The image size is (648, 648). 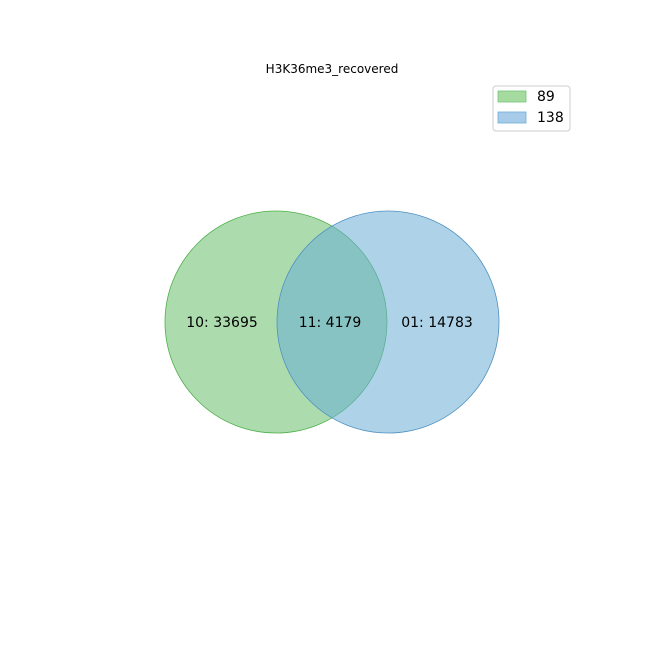 What do you see at coordinates (330, 323) in the screenshot?
I see `region-overlap-label: 11: 4179` at bounding box center [330, 323].